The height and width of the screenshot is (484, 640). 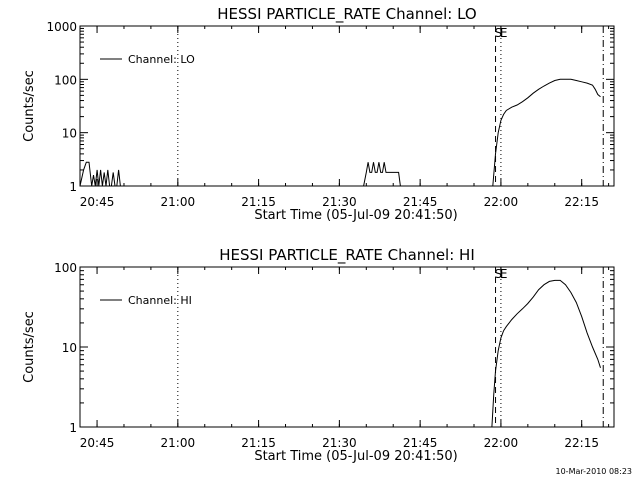 What do you see at coordinates (161, 59) in the screenshot?
I see `legend-label: Channel: LO` at bounding box center [161, 59].